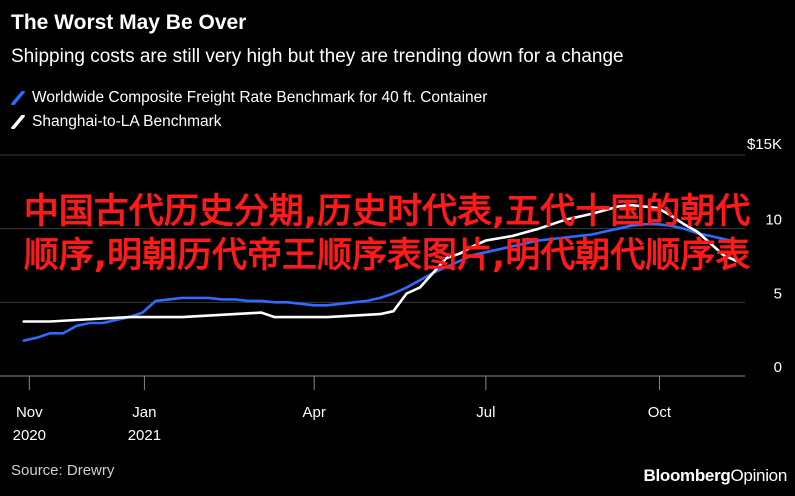 This screenshot has width=795, height=496. I want to click on chart-title: The Worst May Be Over, so click(129, 22).